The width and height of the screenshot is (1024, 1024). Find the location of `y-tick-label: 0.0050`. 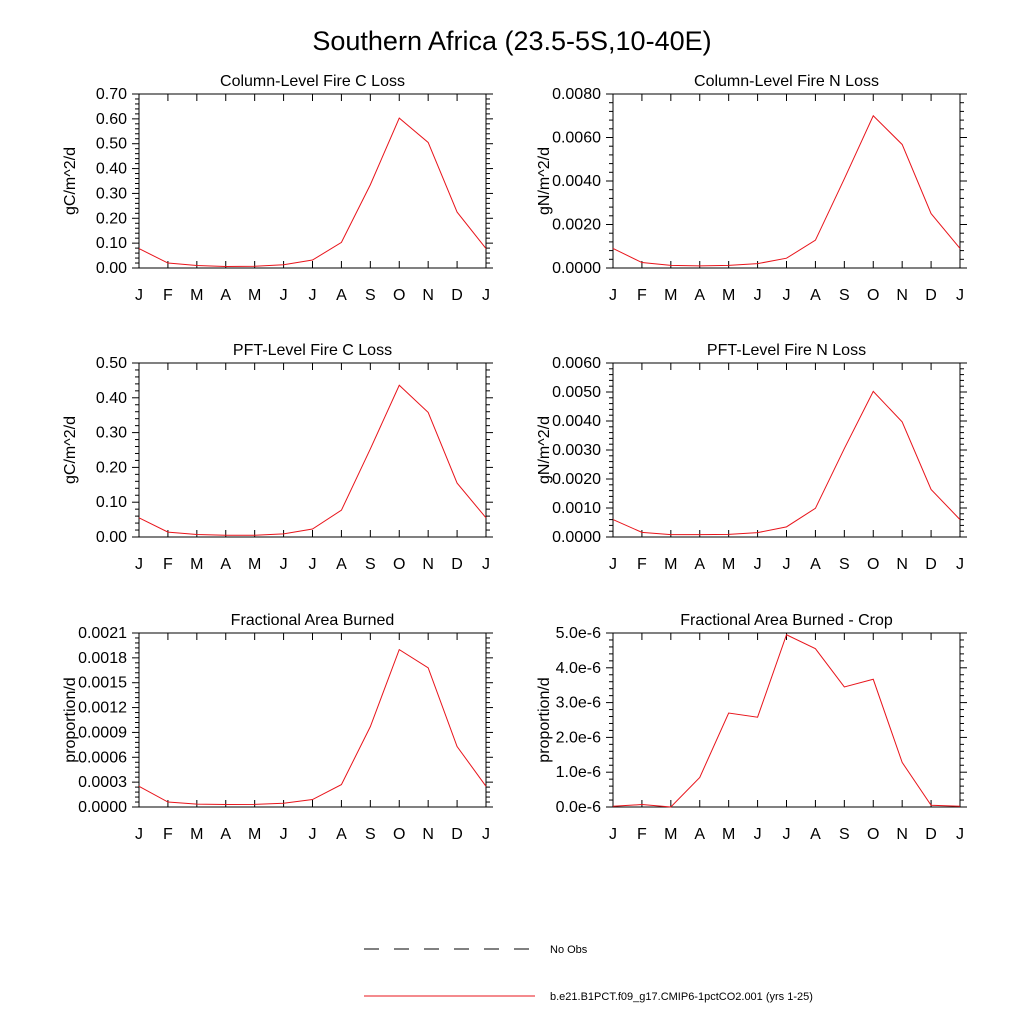

y-tick-label: 0.0050 is located at coordinates (576, 392).